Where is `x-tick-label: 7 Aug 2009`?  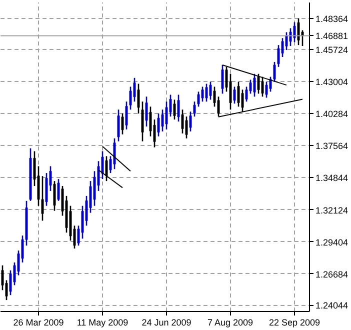 x-tick-label: 7 Aug 2009 is located at coordinates (230, 323).